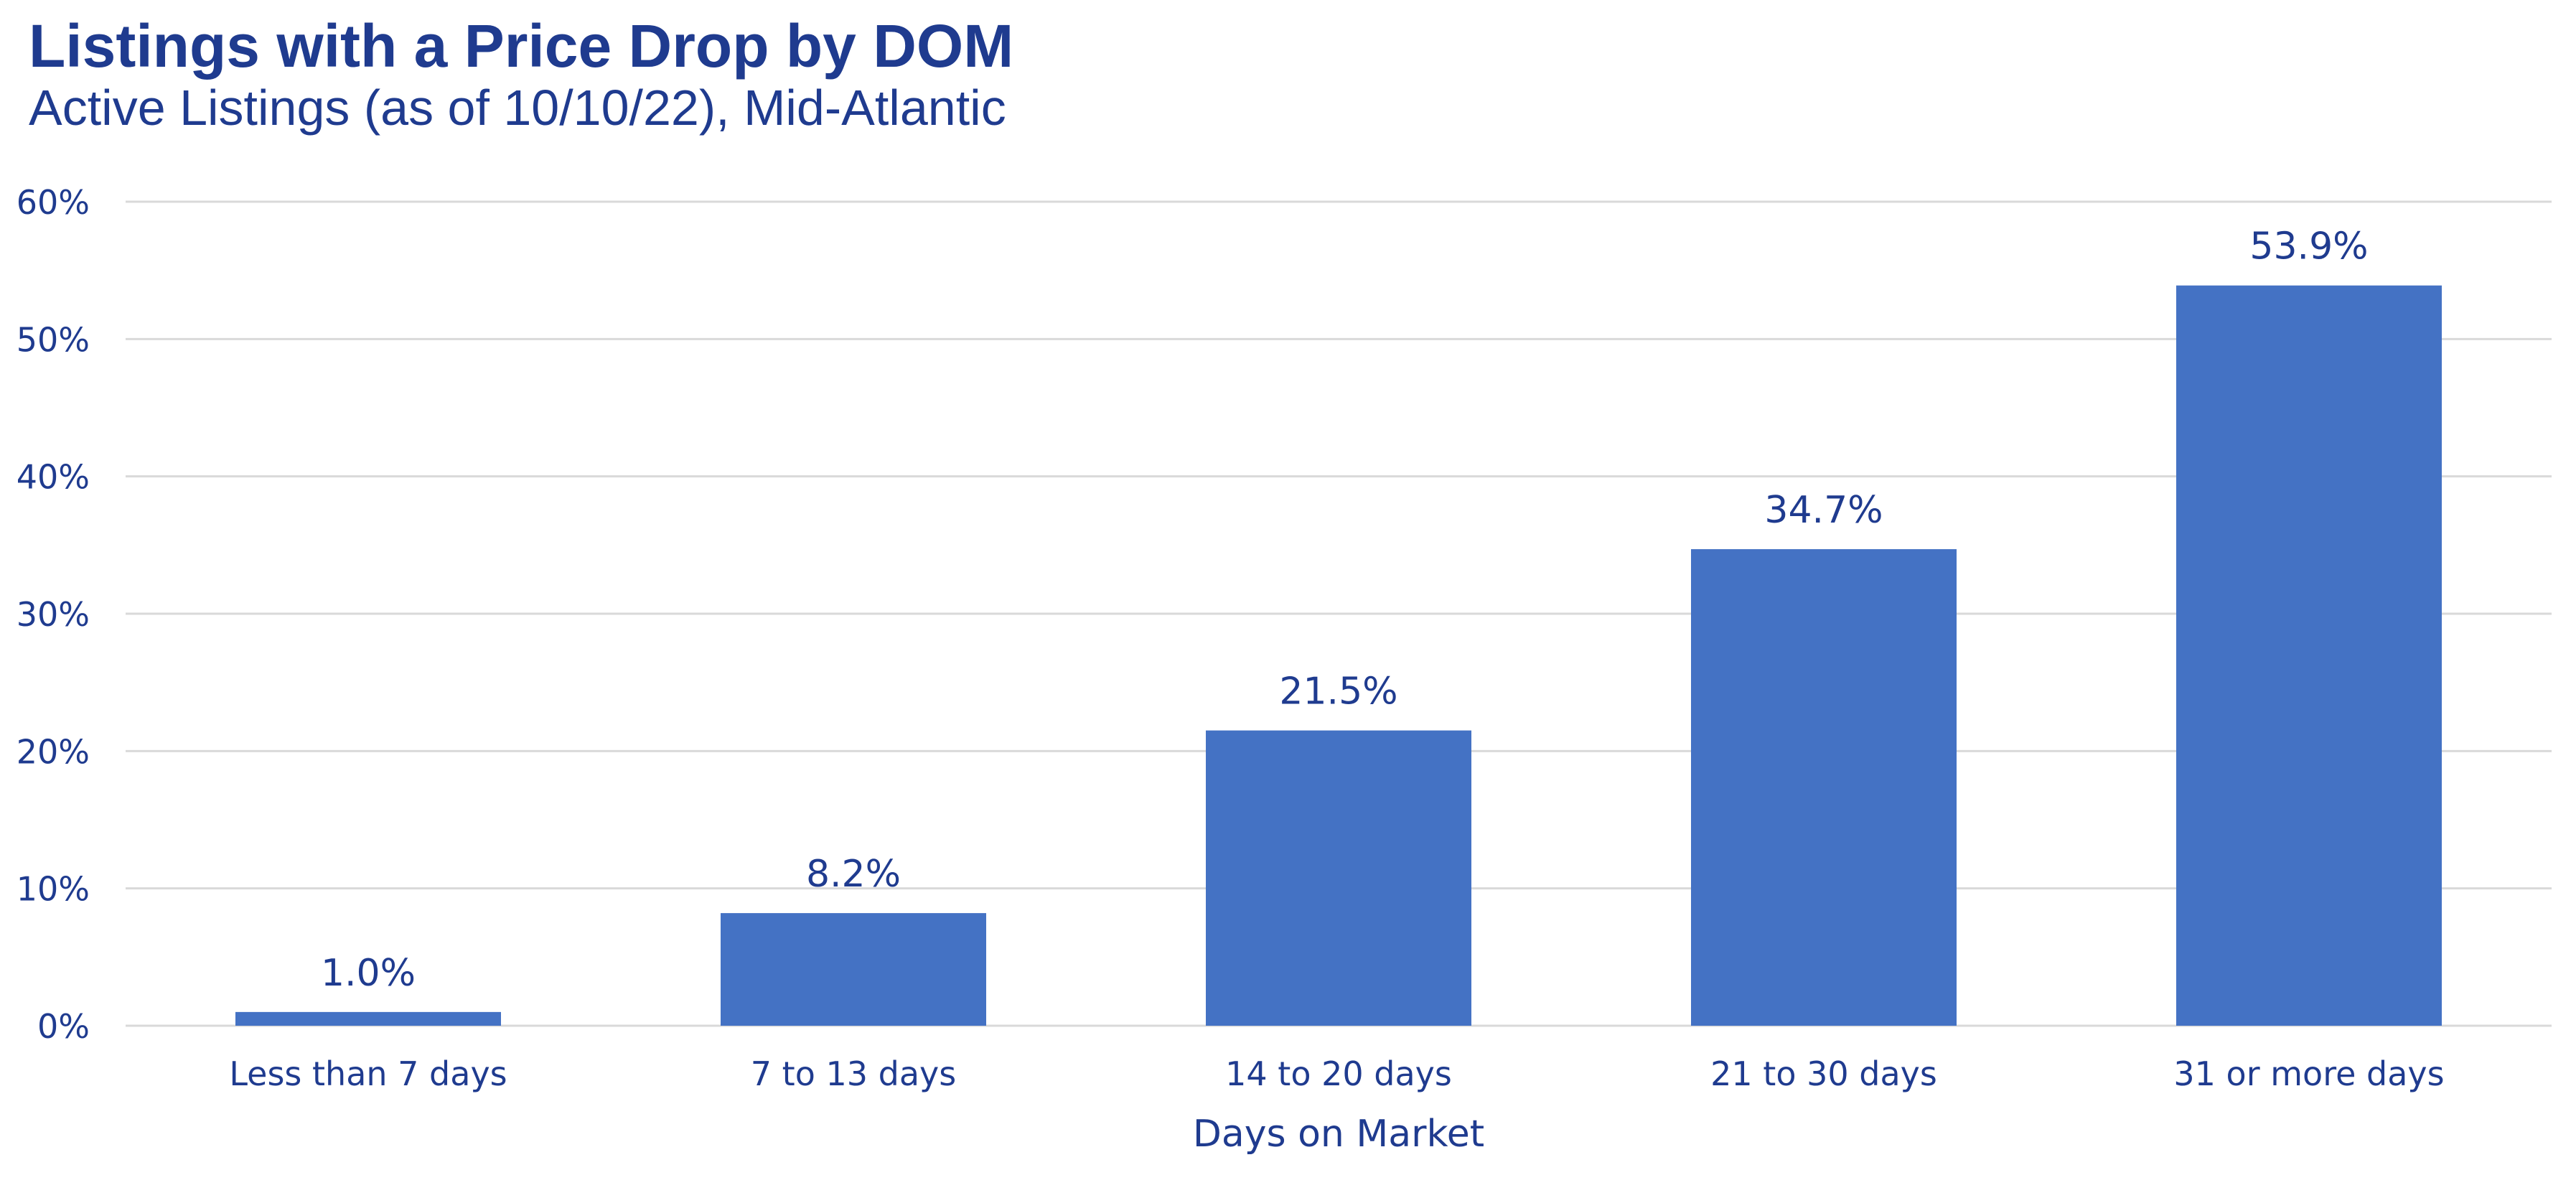 This screenshot has width=2576, height=1198. I want to click on y-tick-label: 20%, so click(54, 751).